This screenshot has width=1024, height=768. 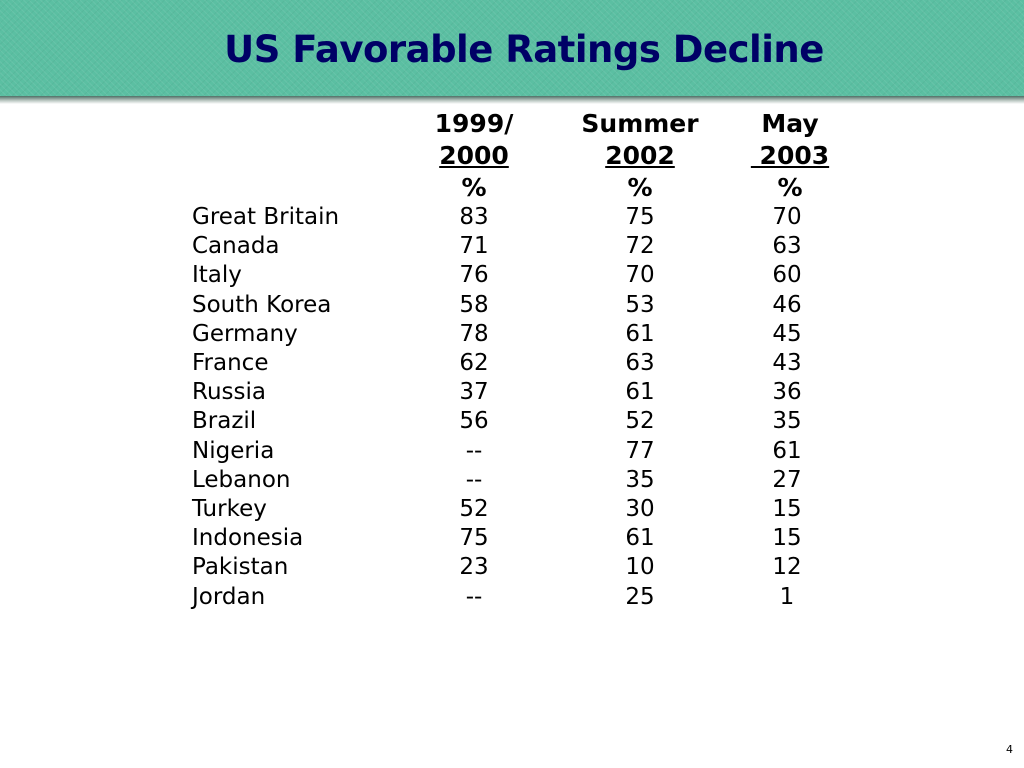 I want to click on rating-cell: 1, so click(x=787, y=596).